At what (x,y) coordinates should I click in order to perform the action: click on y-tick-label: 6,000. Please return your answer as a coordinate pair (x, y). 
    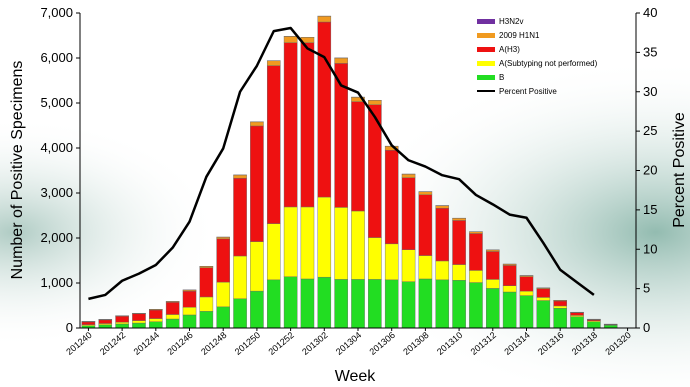
    Looking at the image, I should click on (56, 57).